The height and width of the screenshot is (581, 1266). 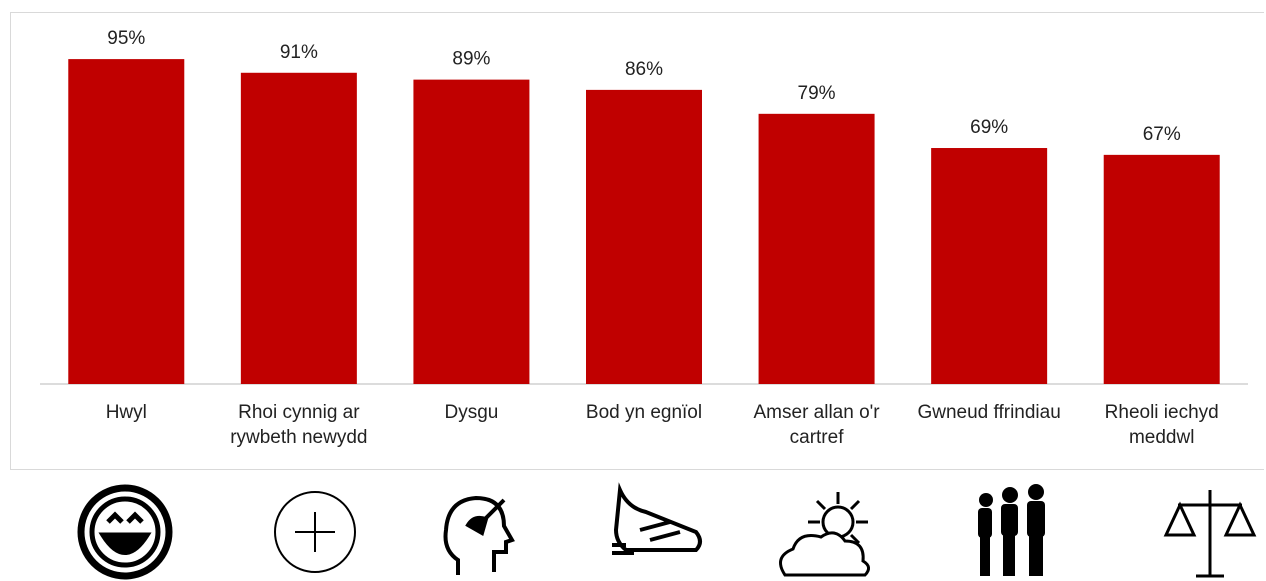 What do you see at coordinates (126, 412) in the screenshot?
I see `x-tick-label: Hwyl` at bounding box center [126, 412].